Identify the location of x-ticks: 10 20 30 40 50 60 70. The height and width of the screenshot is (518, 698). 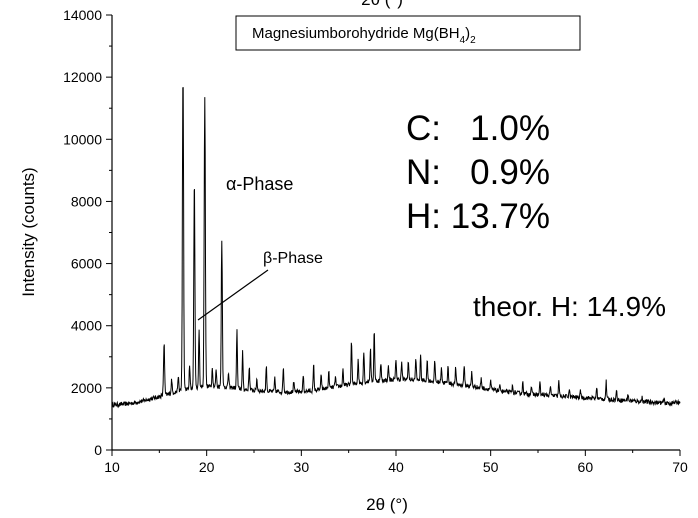
(396, 462).